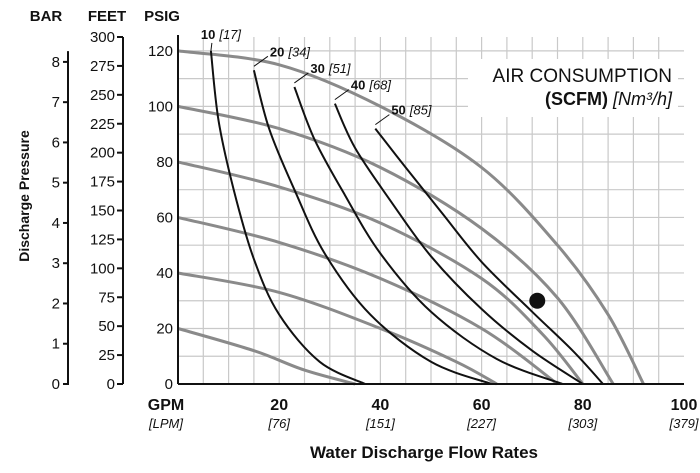 The height and width of the screenshot is (473, 700). What do you see at coordinates (317, 68) in the screenshot?
I see `curve-label-scfm: 30` at bounding box center [317, 68].